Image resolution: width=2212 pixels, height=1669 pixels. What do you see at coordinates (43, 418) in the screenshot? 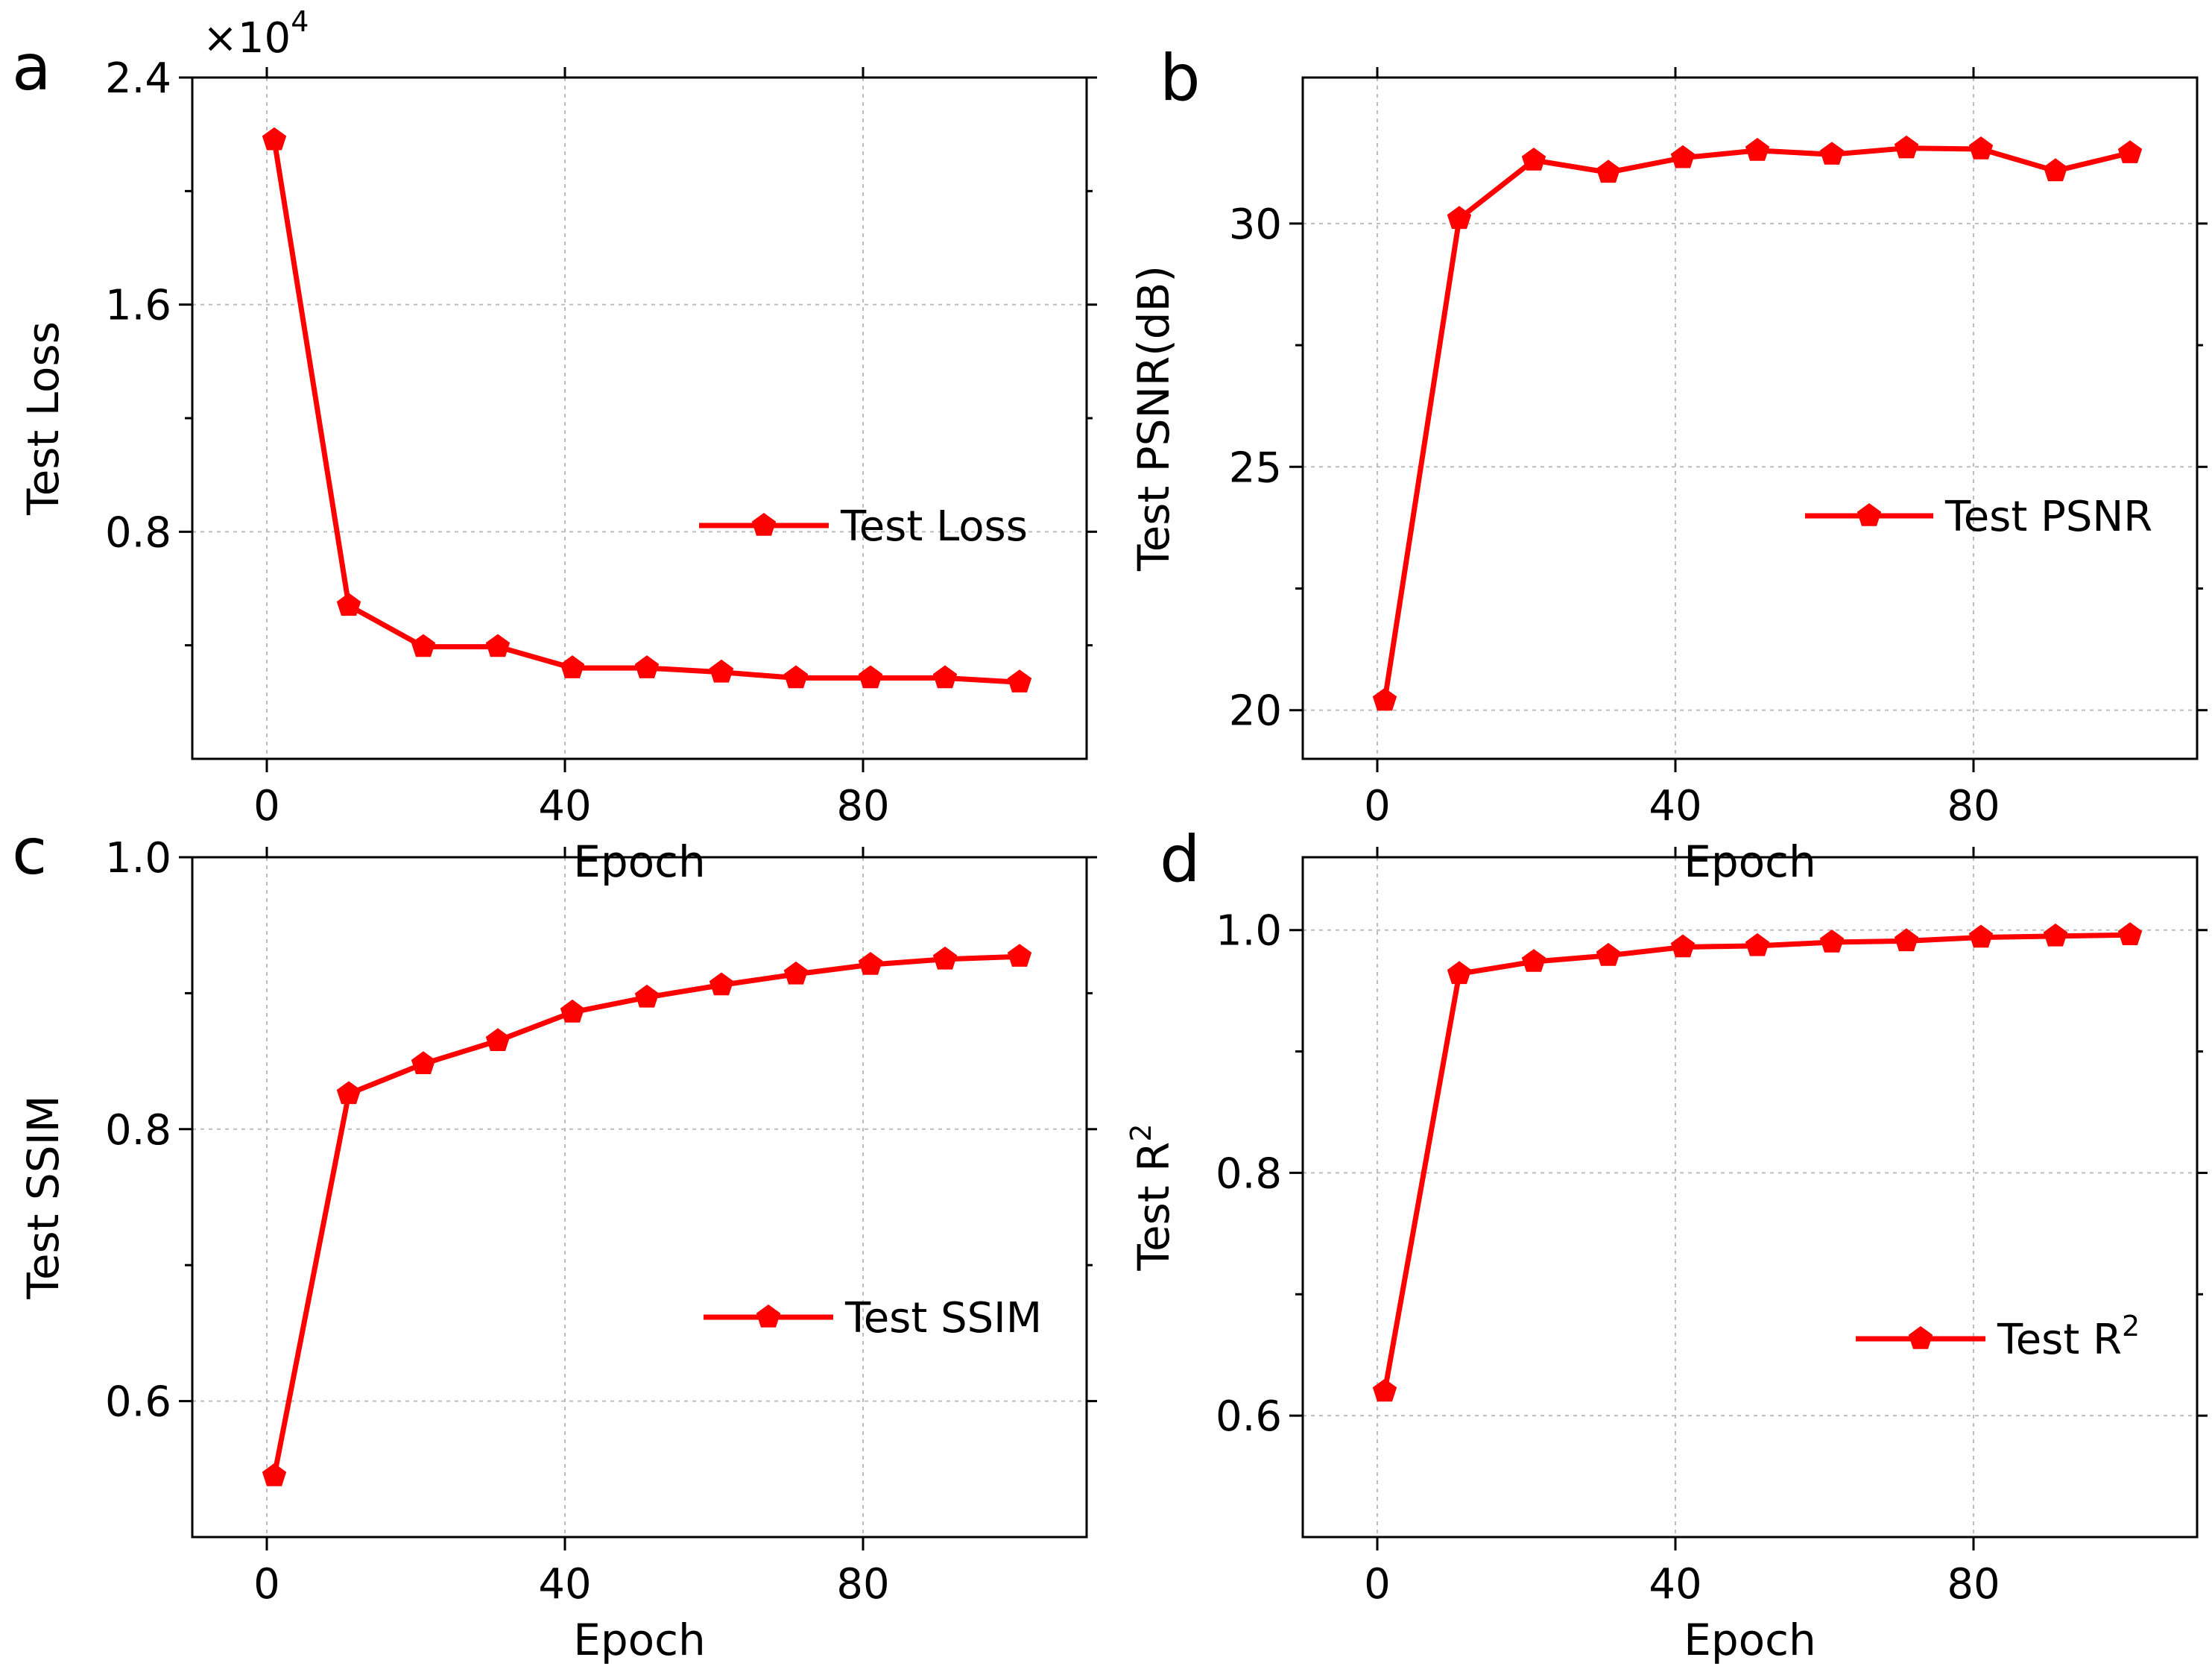
I see `y-axis-title: Test Loss` at bounding box center [43, 418].